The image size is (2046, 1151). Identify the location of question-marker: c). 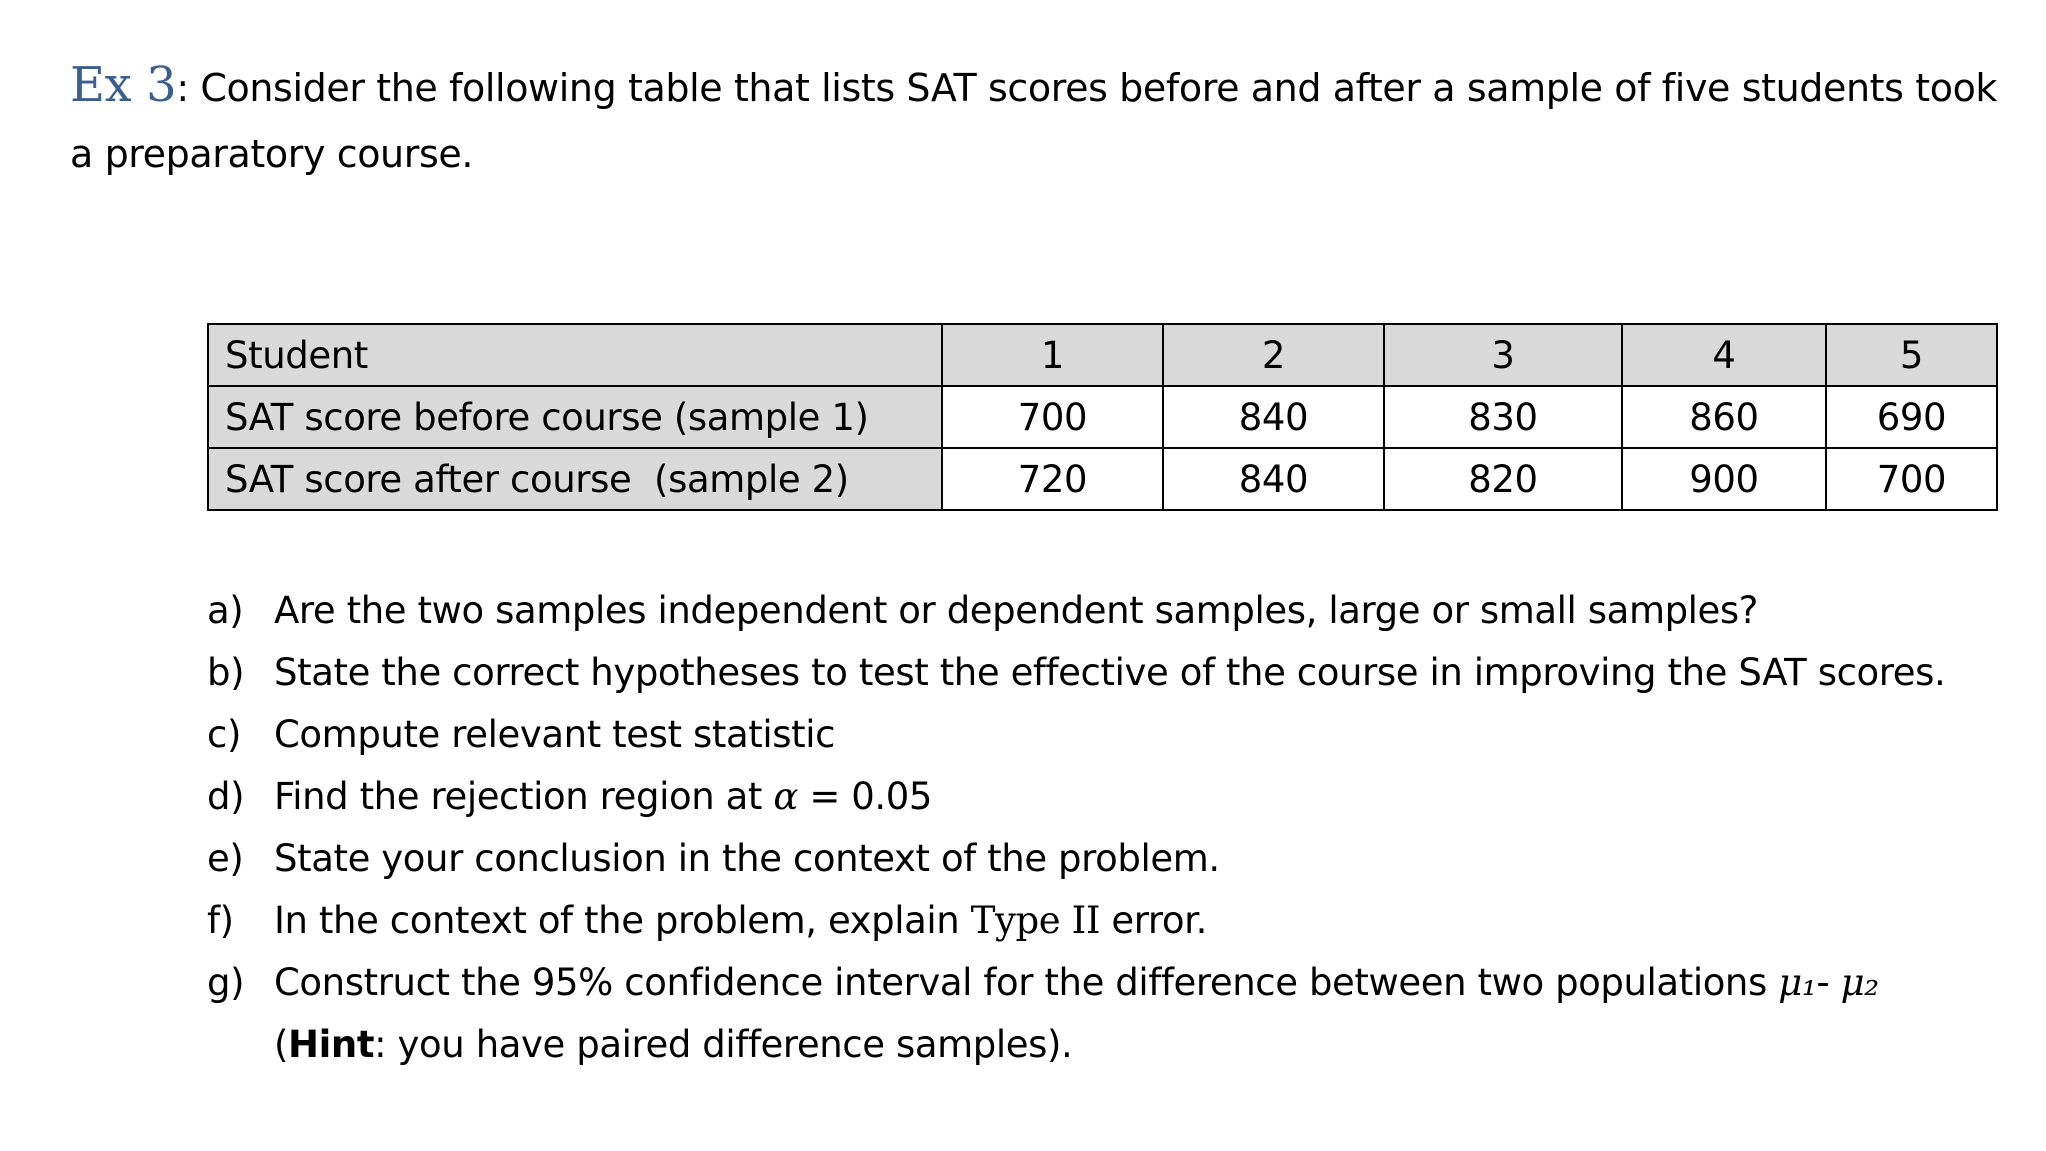
(224, 734).